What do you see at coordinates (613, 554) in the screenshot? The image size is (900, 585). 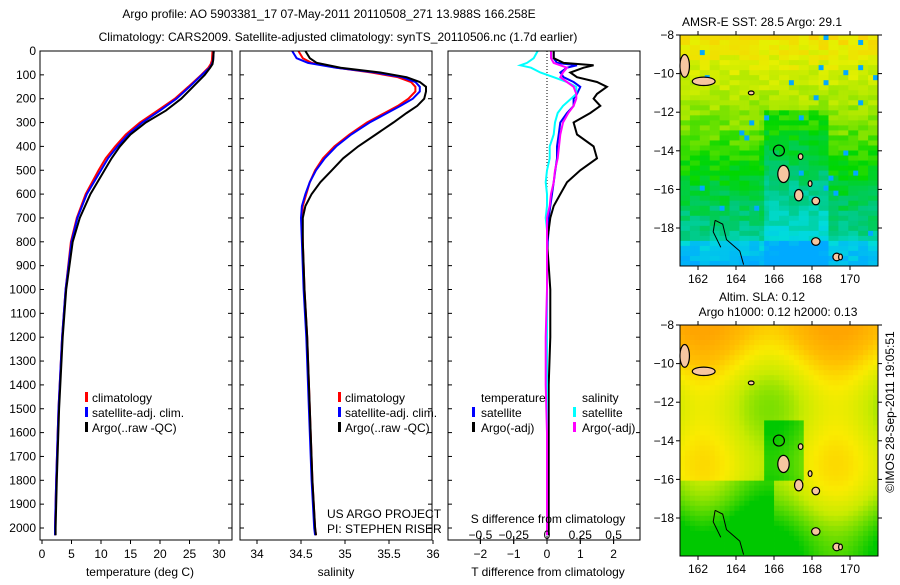 I see `x-tick-label: 2` at bounding box center [613, 554].